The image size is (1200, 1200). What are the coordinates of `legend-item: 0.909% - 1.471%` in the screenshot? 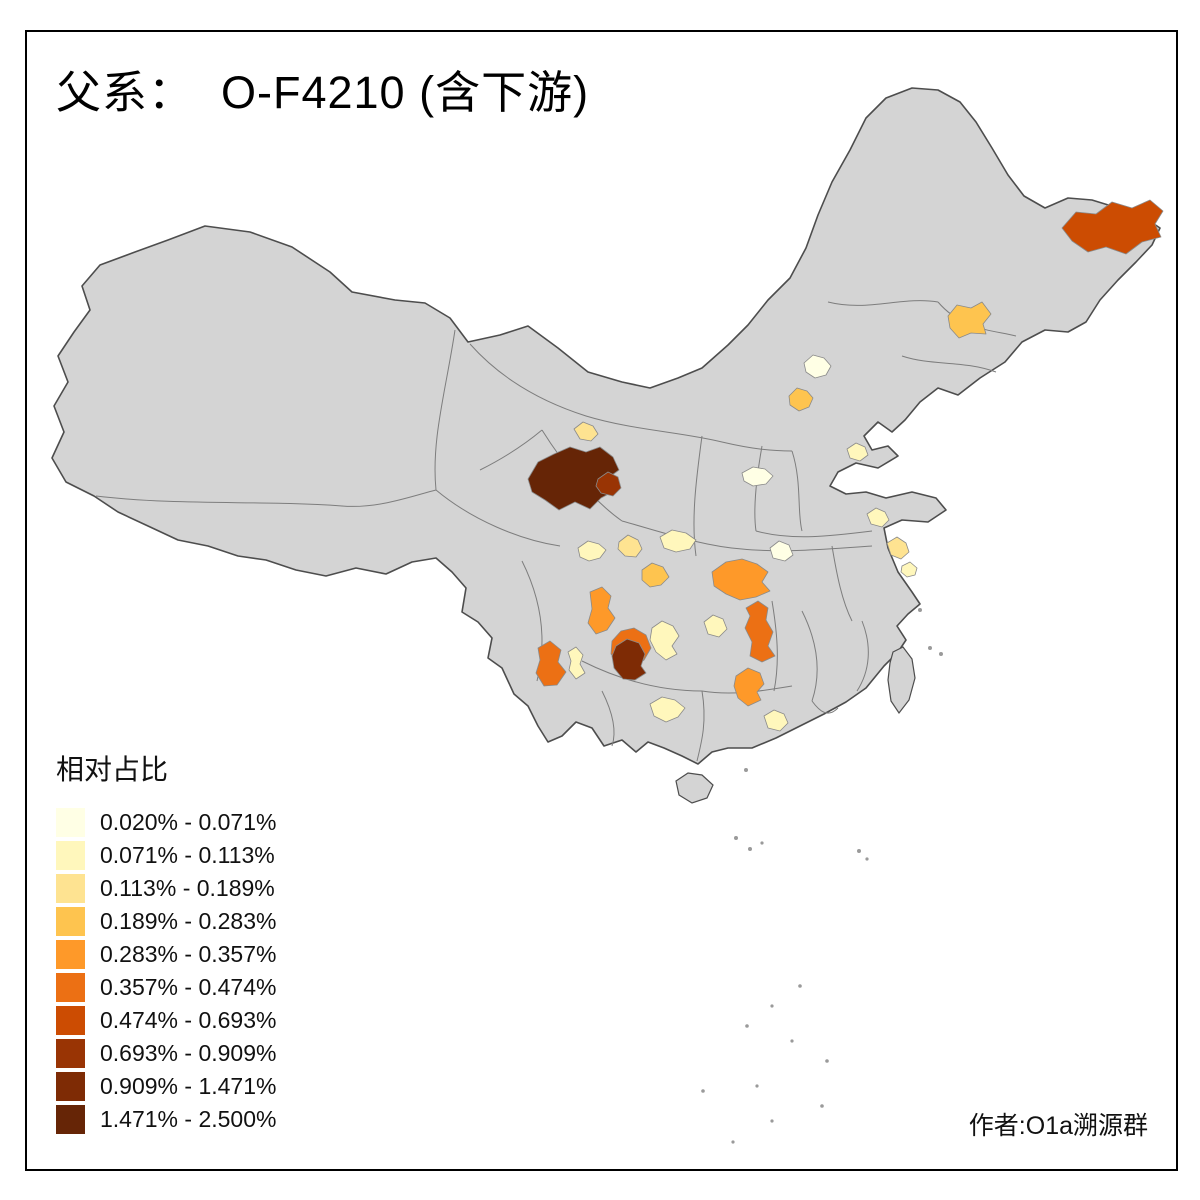 It's located at (166, 1086).